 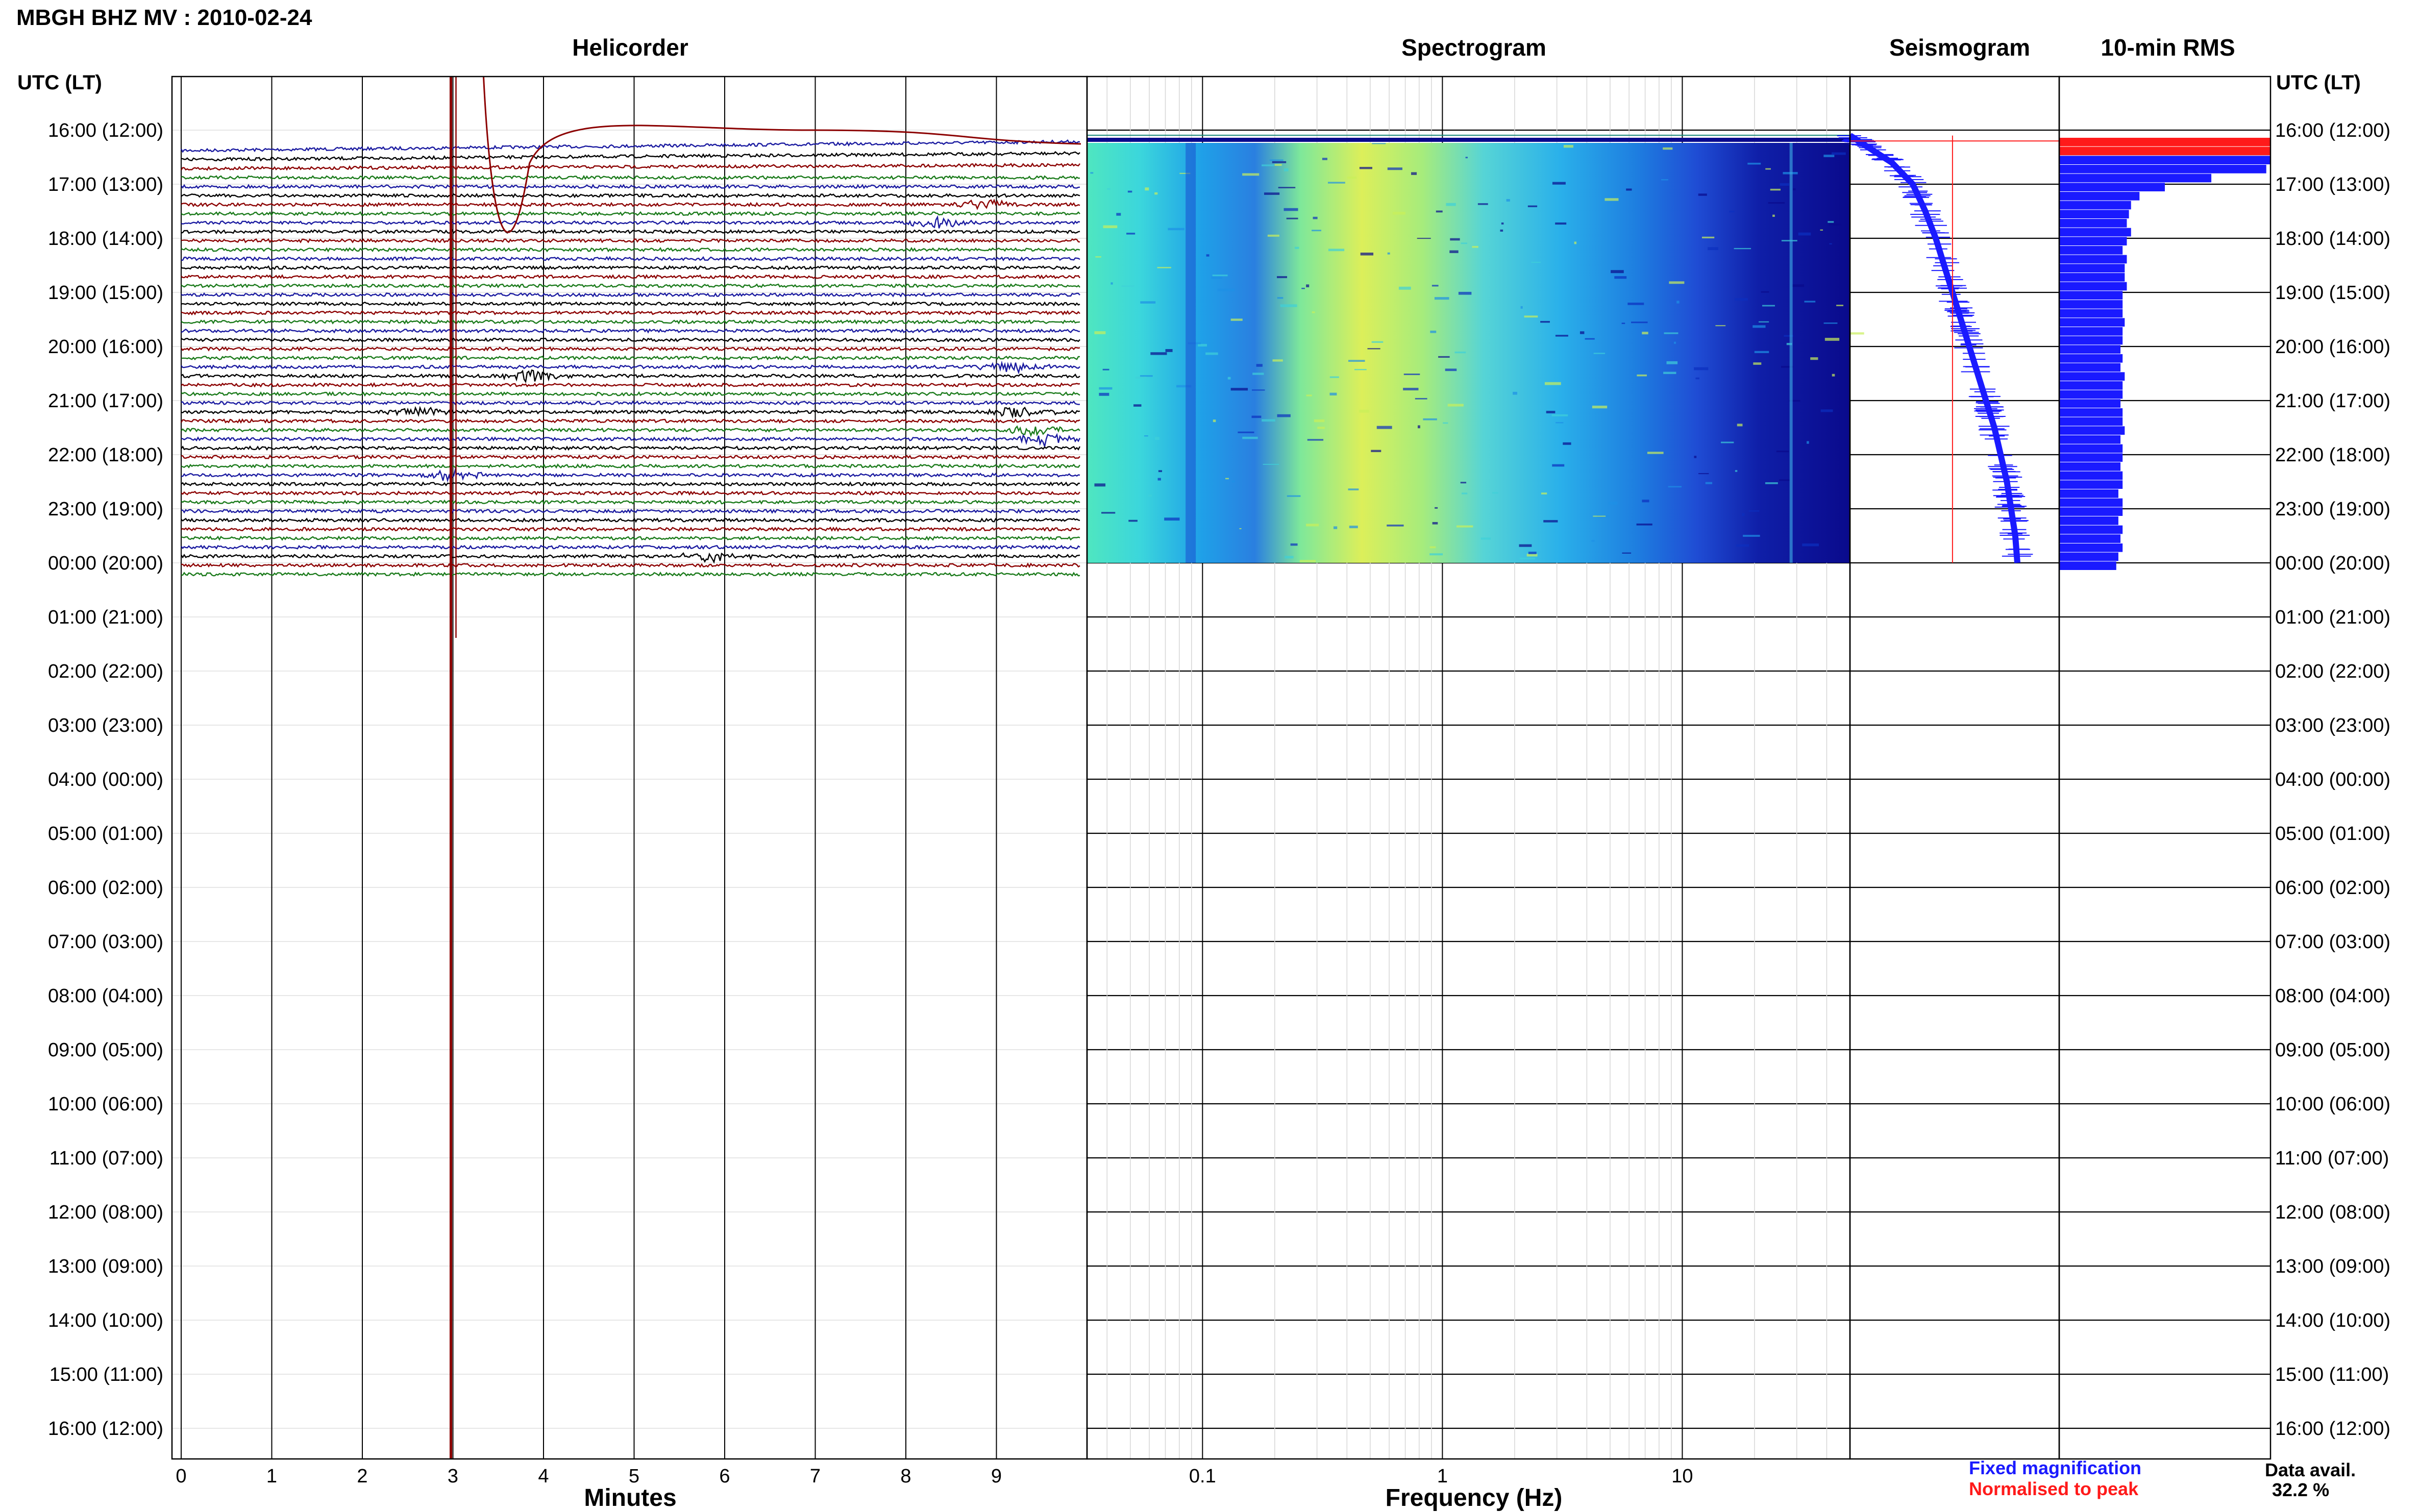 I want to click on data-availability-value: 32.2 %, so click(x=2301, y=1489).